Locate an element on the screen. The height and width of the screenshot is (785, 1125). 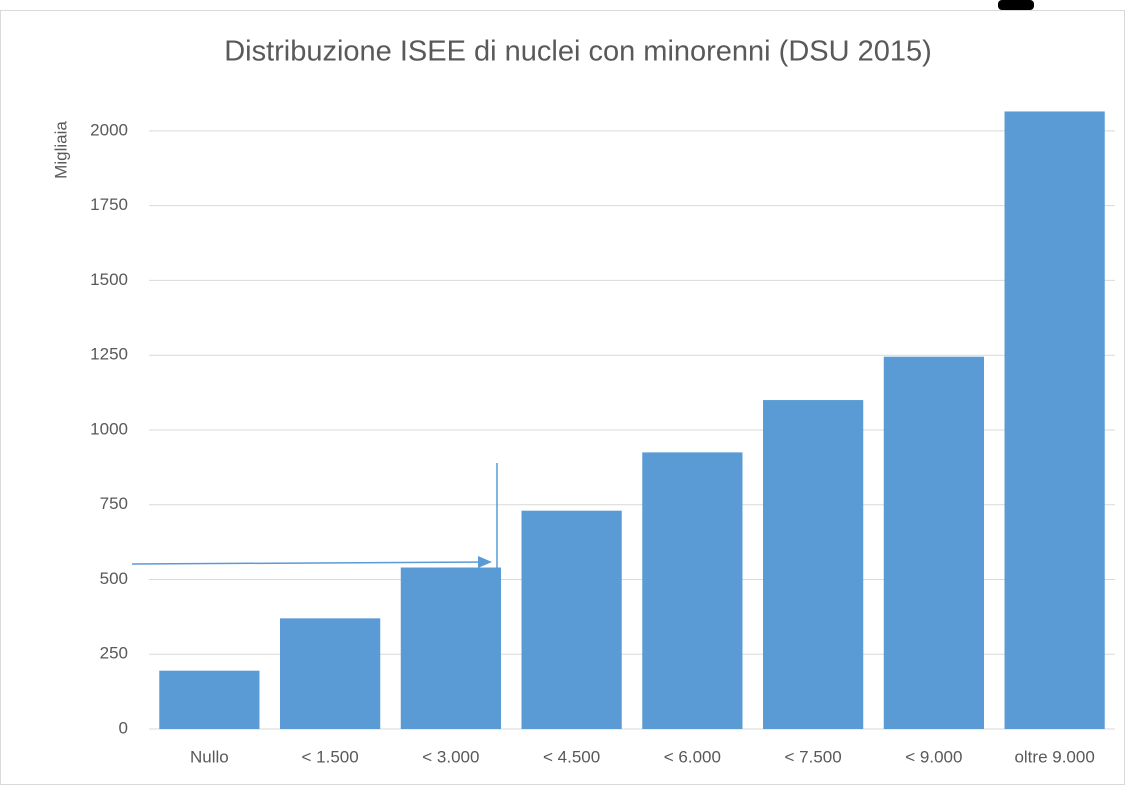
y-tick-label: 0 is located at coordinates (123, 727).